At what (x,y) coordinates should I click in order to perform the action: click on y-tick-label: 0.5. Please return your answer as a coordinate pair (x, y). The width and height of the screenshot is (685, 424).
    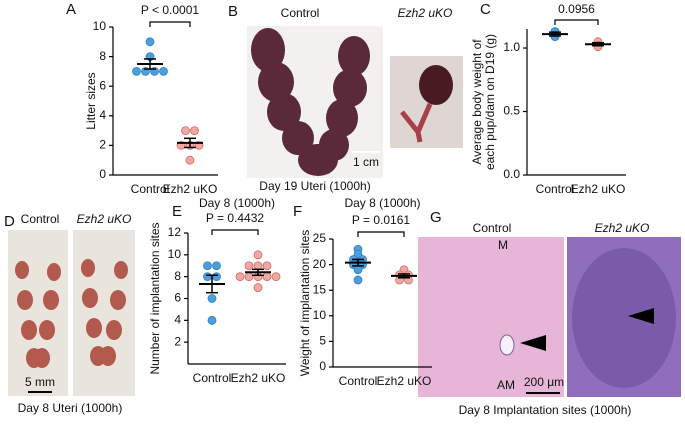
    Looking at the image, I should click on (511, 111).